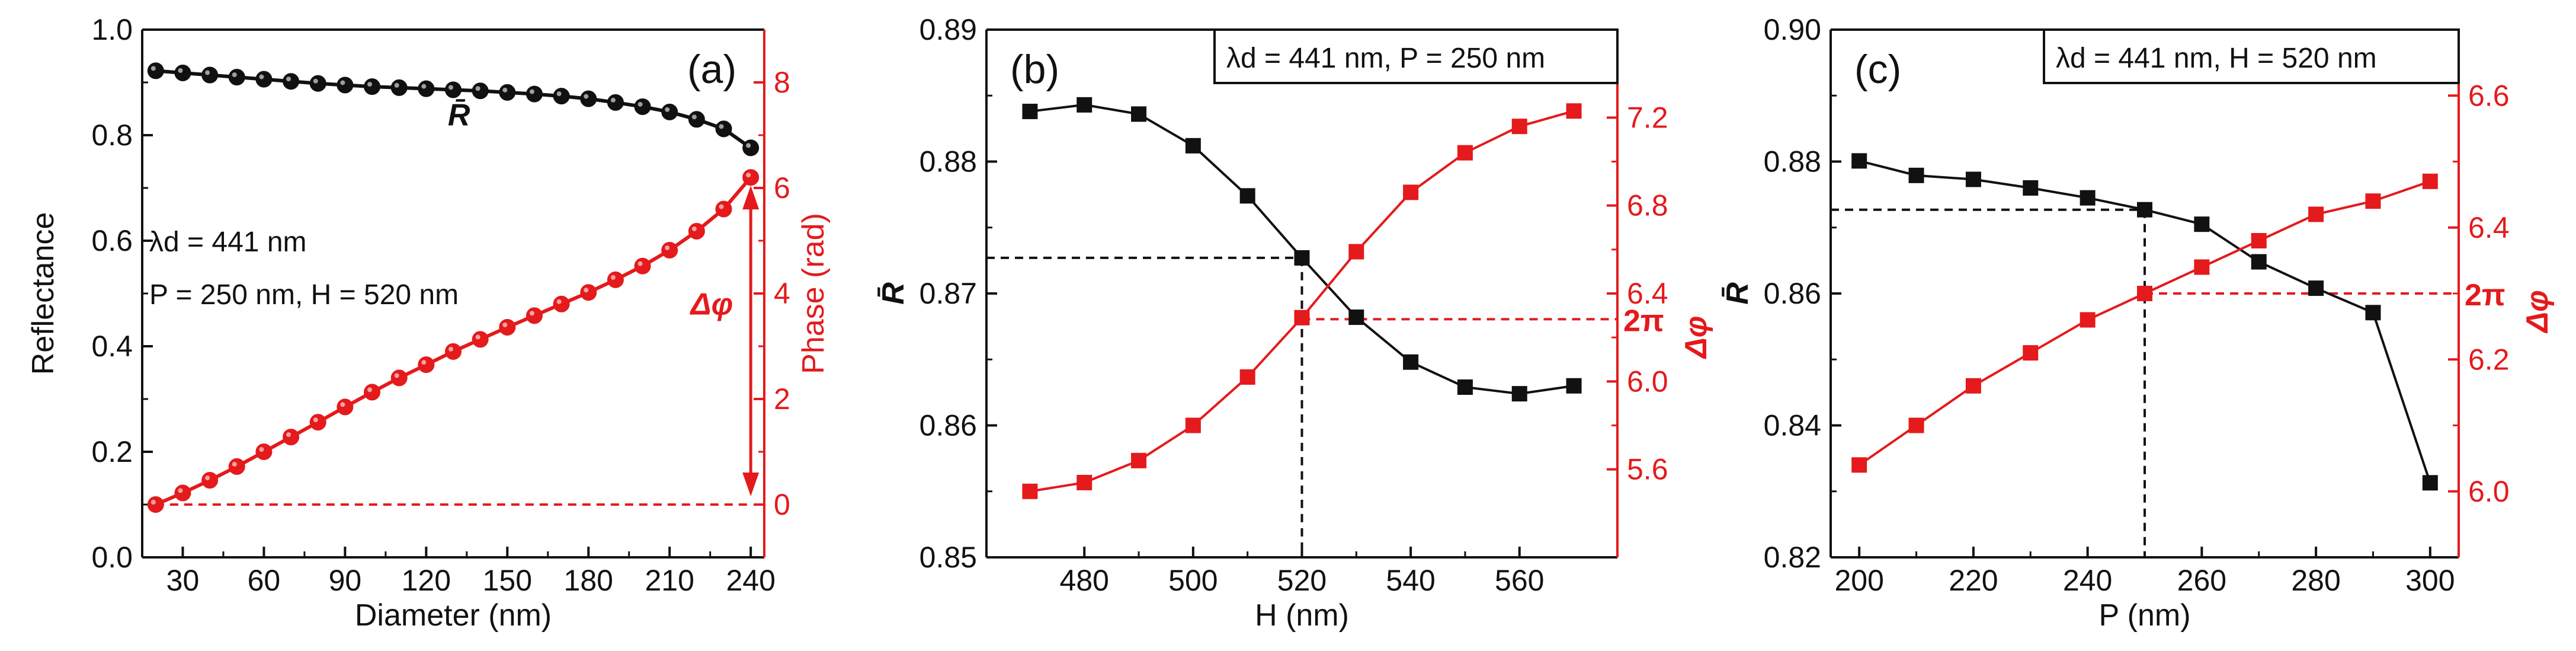  I want to click on x-tick-label: 480, so click(1084, 580).